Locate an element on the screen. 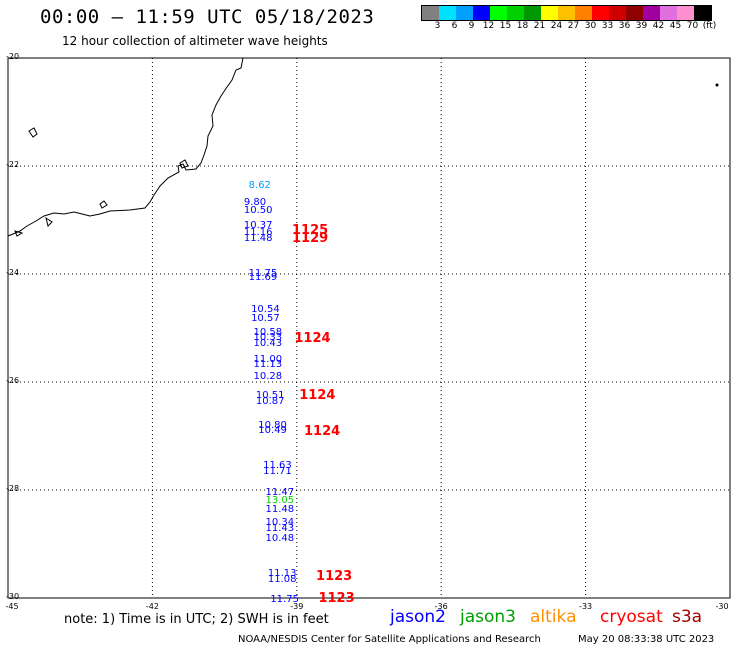 The width and height of the screenshot is (740, 650). coastline-islands is located at coordinates (101, 182).